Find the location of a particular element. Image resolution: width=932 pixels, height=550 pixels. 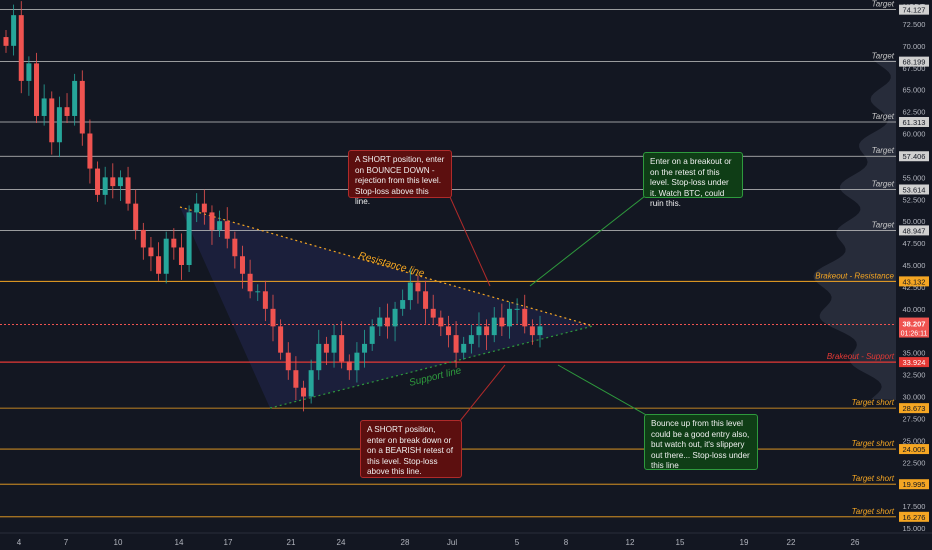

y-tick-12: 42.500 is located at coordinates (914, 287).